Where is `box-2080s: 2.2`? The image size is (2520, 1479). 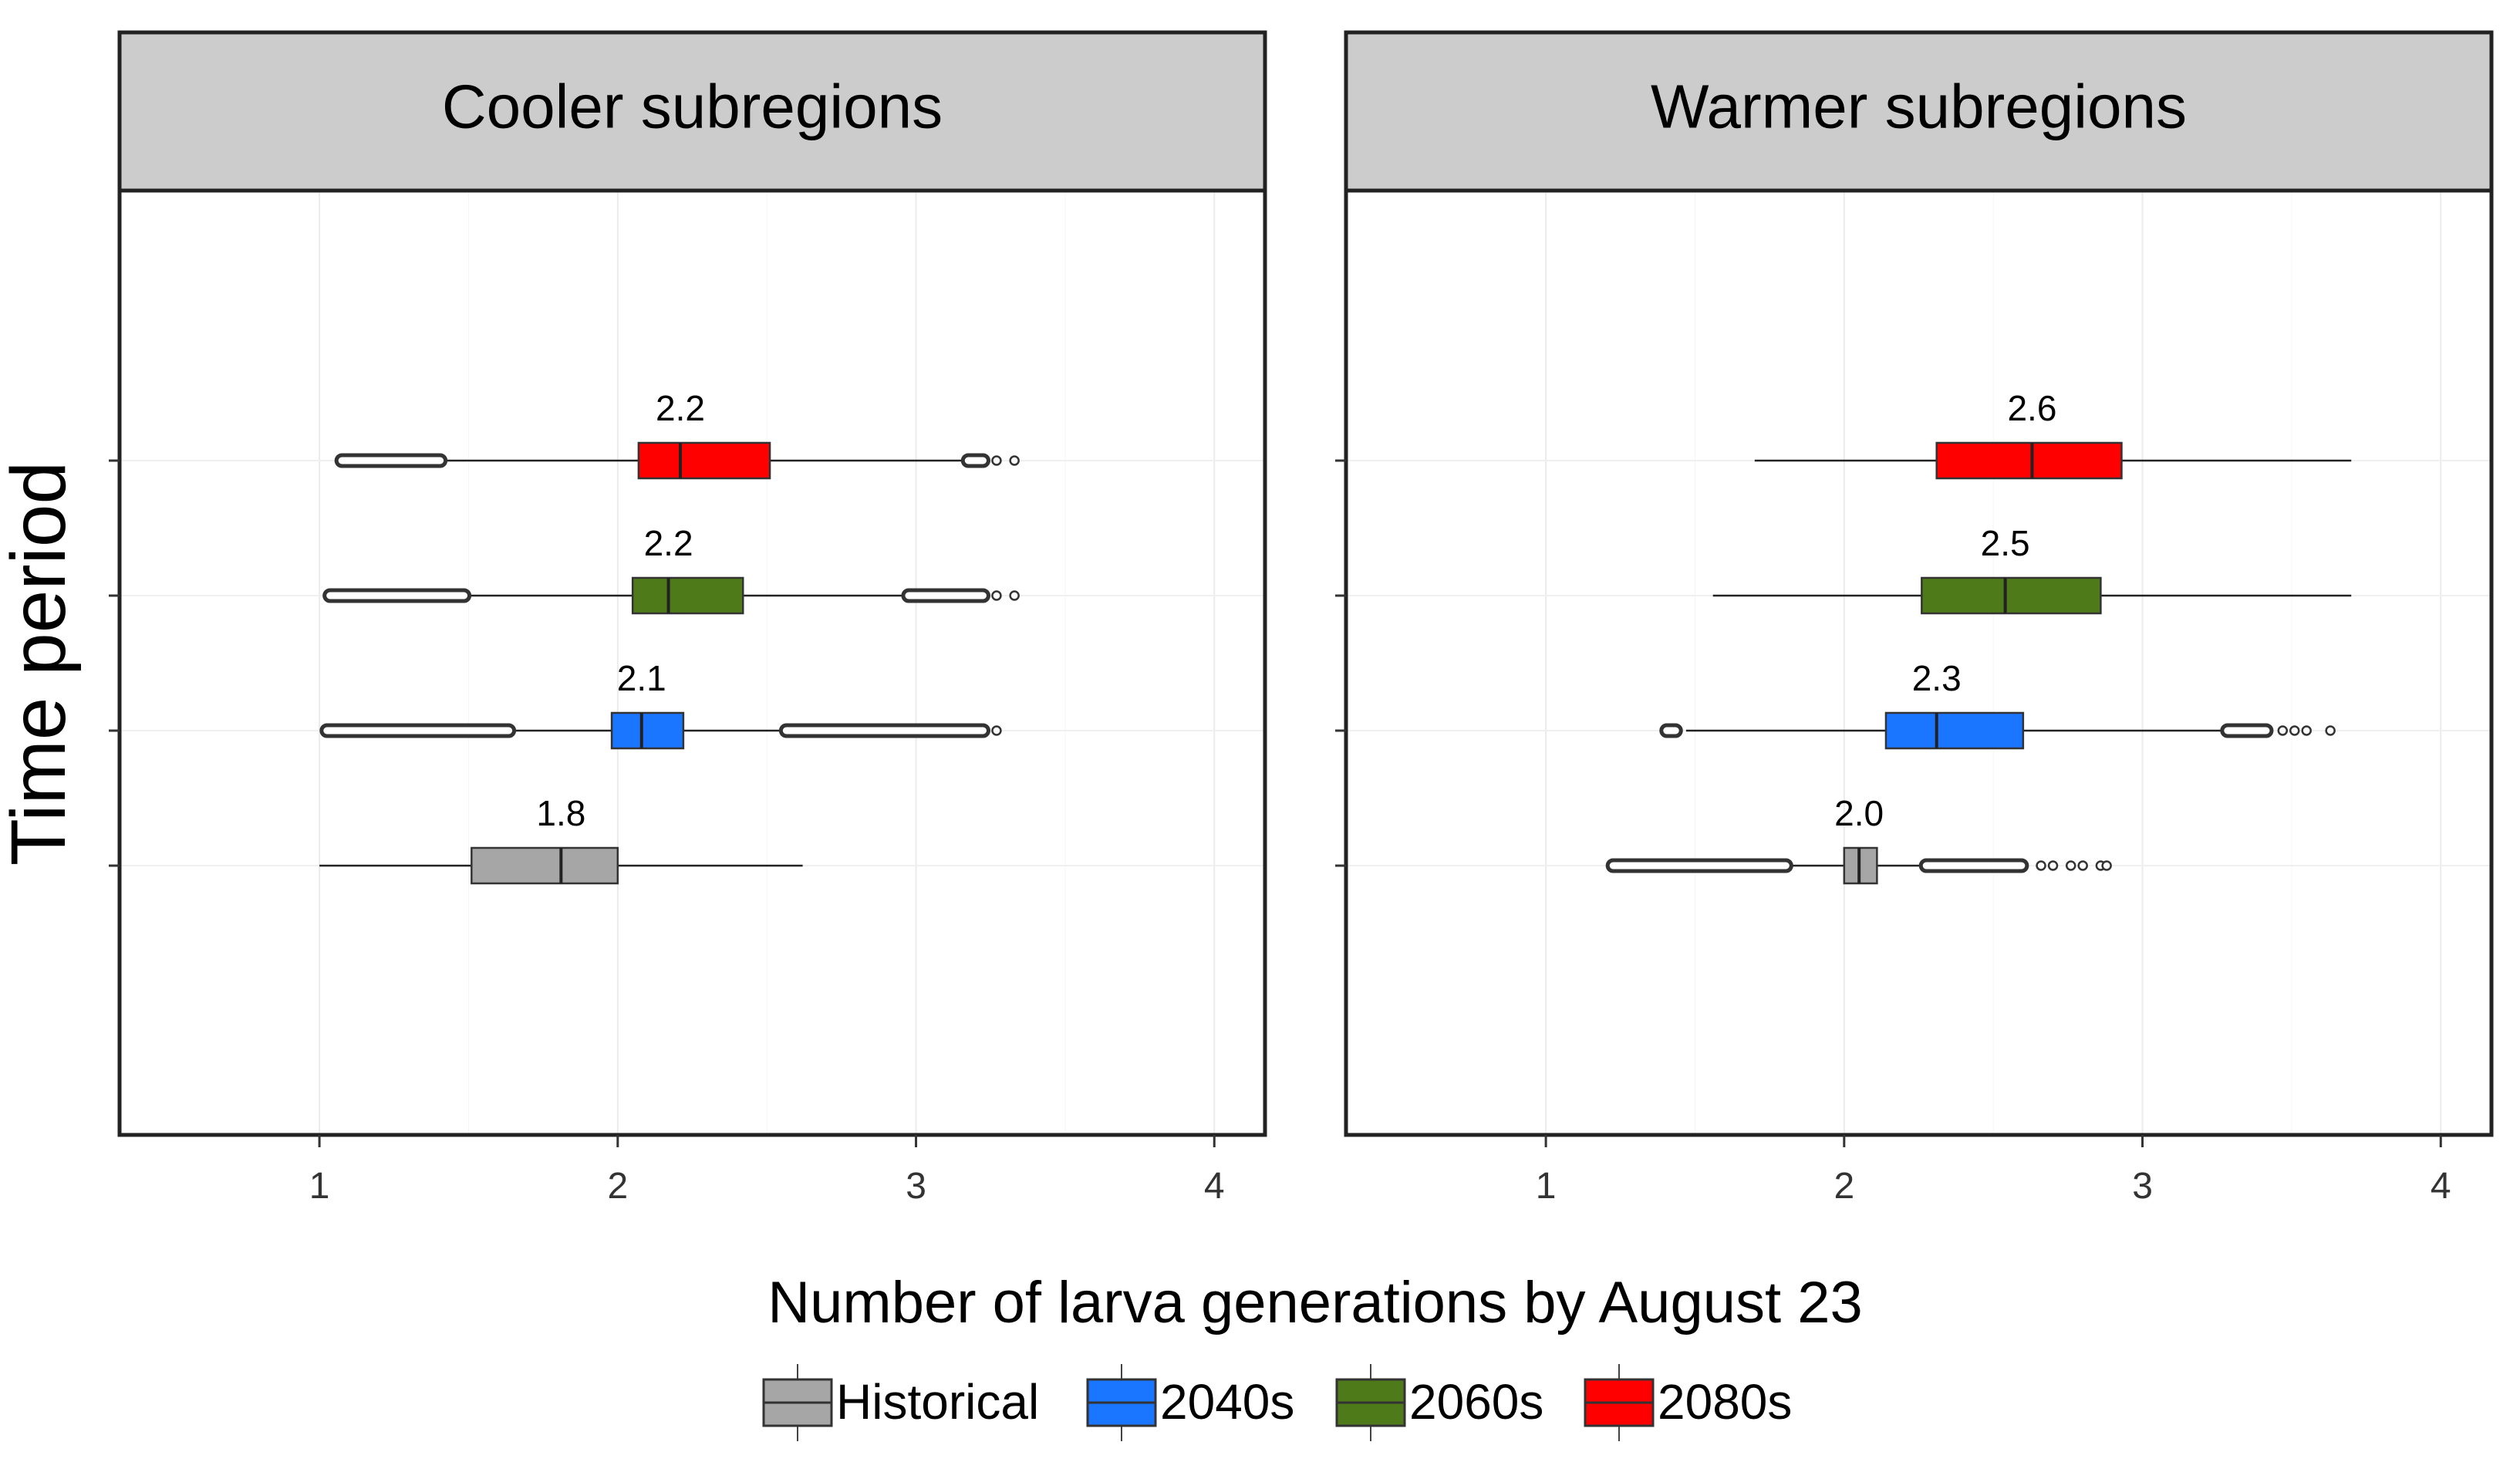 box-2080s: 2.2 is located at coordinates (677, 434).